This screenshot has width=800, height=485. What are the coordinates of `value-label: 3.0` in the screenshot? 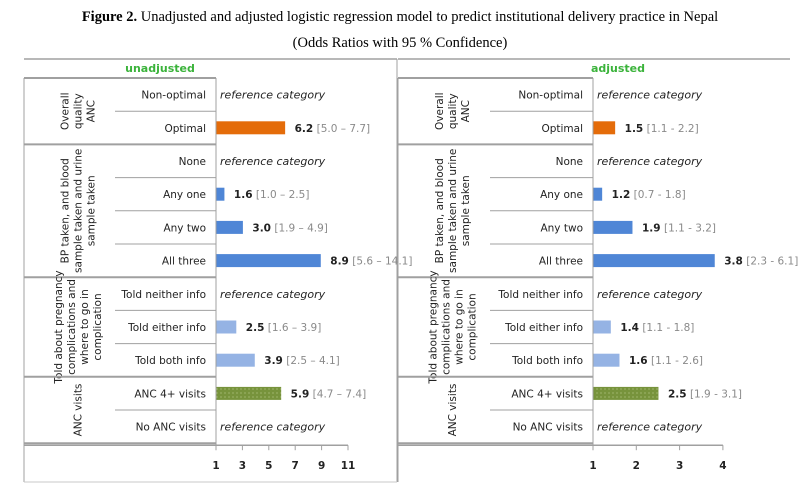 It's located at (261, 228).